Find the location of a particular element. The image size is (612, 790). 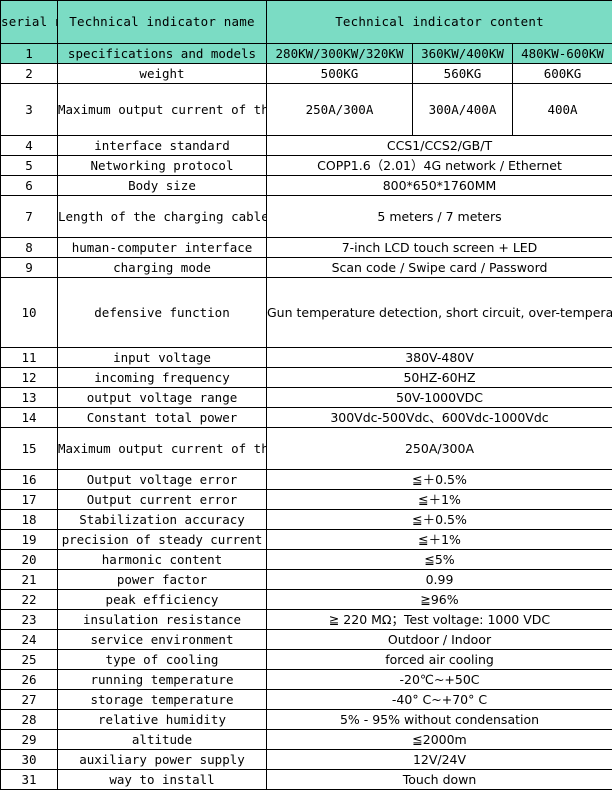

cell-indicator-name: defensive function is located at coordinates (162, 313).